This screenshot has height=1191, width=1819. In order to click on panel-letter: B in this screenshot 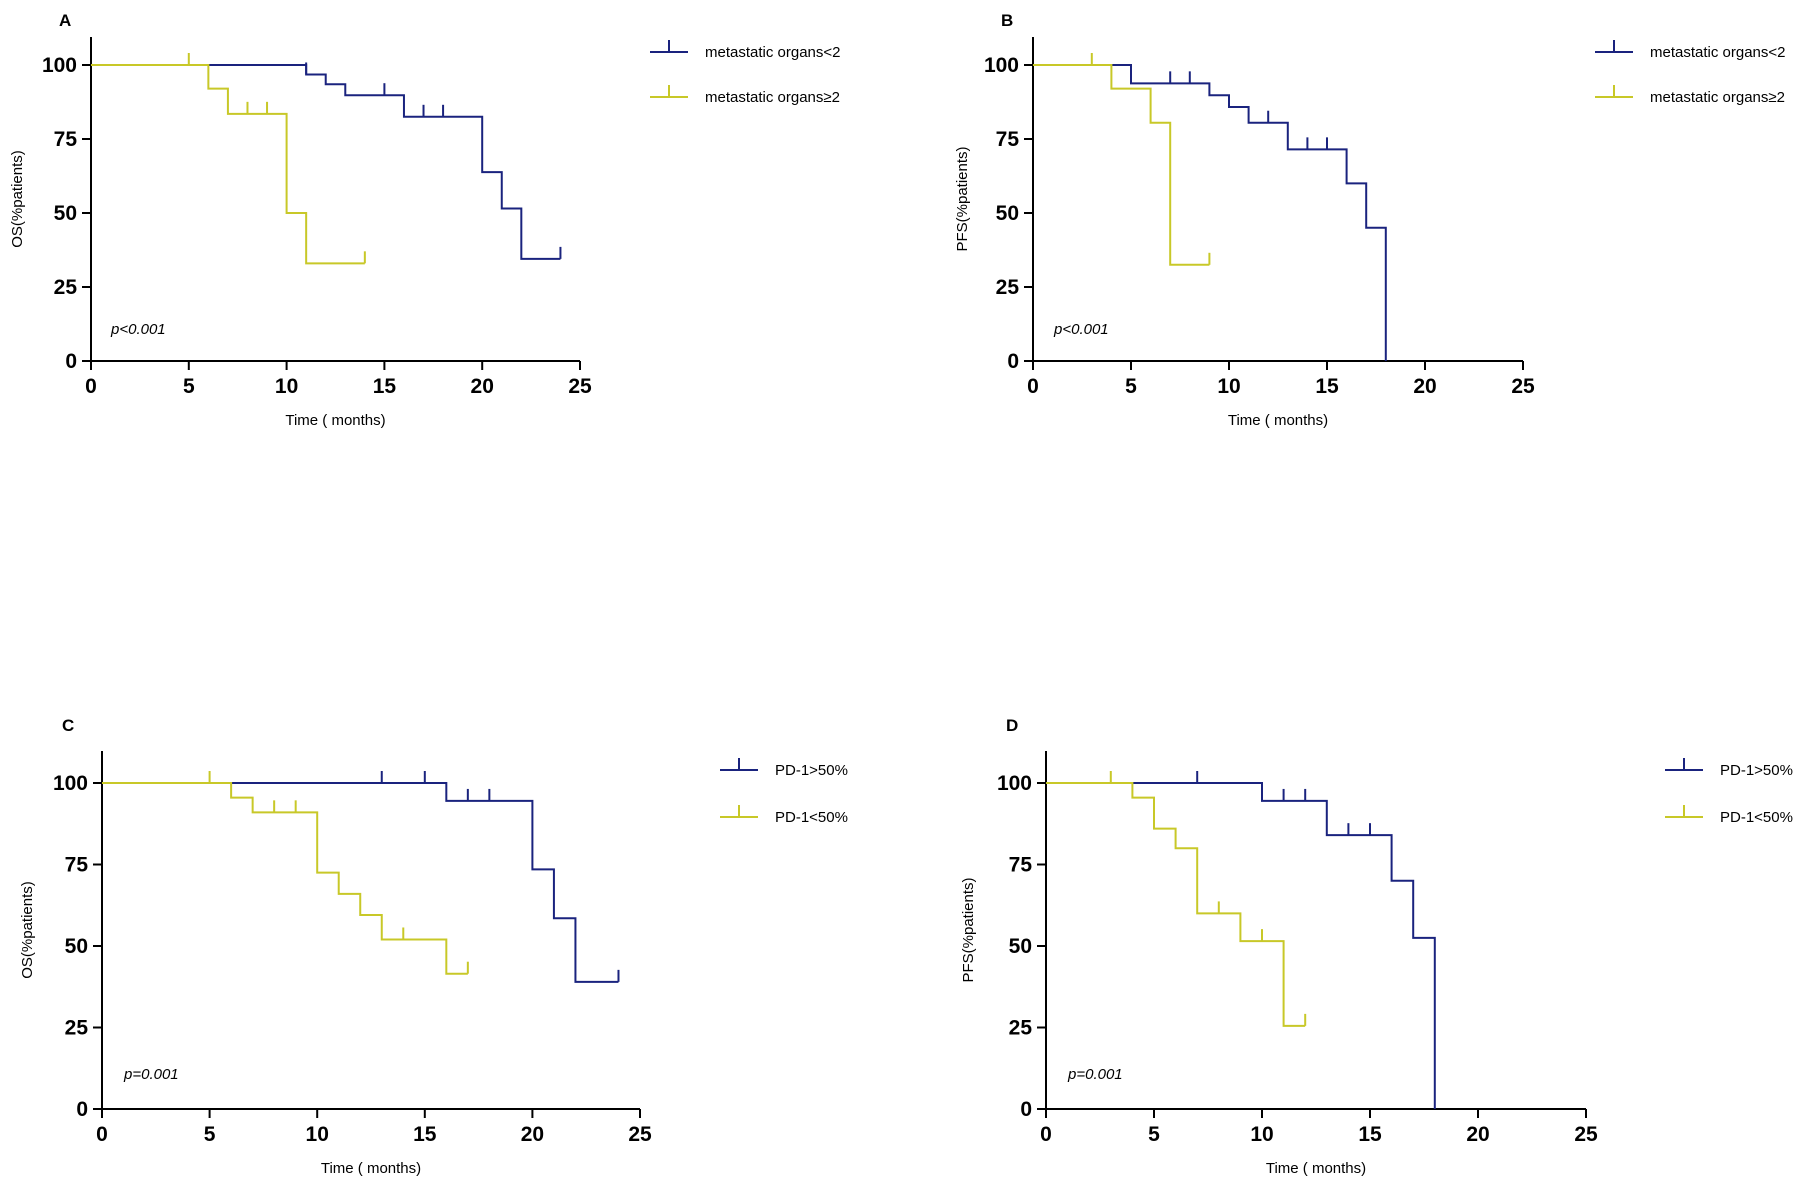, I will do `click(1007, 20)`.